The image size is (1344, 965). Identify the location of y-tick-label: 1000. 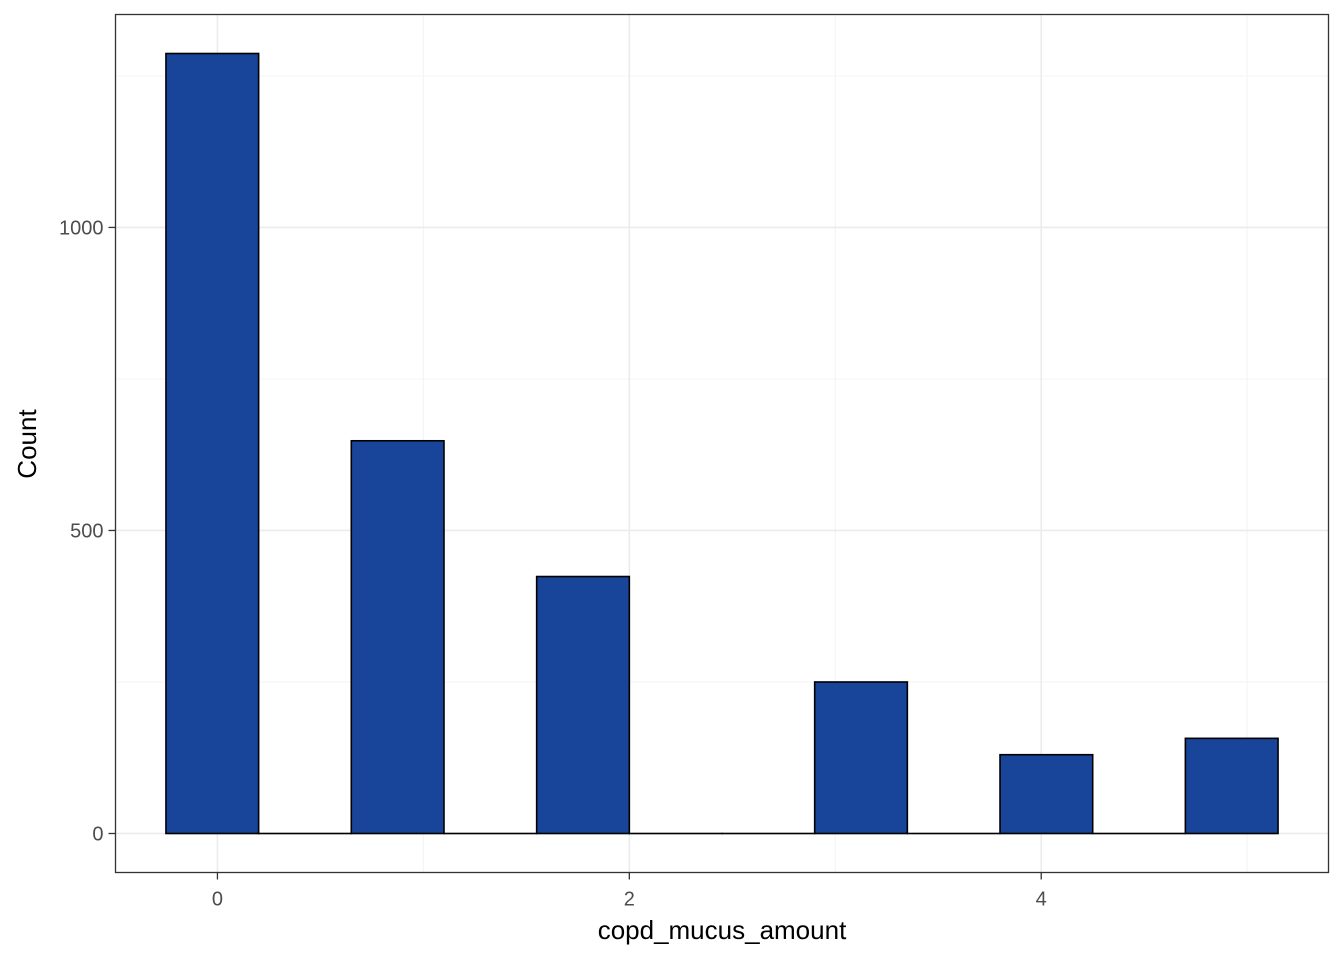
(81, 228).